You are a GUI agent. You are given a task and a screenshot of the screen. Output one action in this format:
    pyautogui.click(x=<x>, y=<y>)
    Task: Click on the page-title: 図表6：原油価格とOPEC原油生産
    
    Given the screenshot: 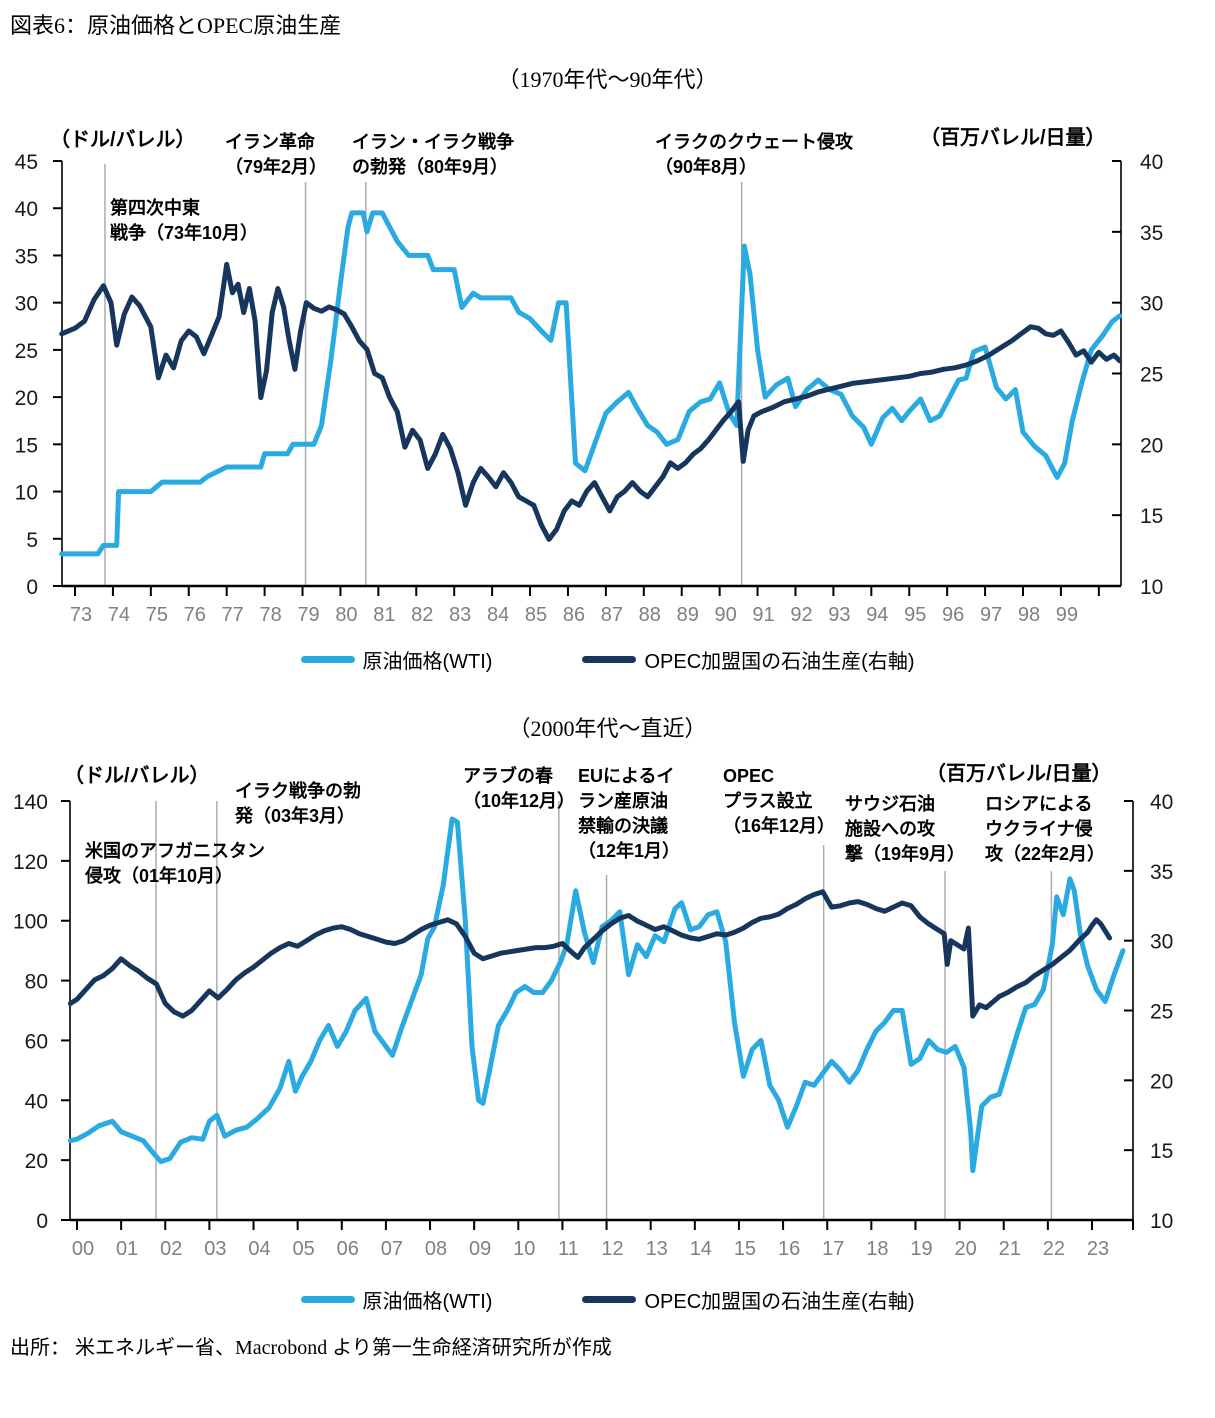 What is the action you would take?
    pyautogui.click(x=176, y=25)
    